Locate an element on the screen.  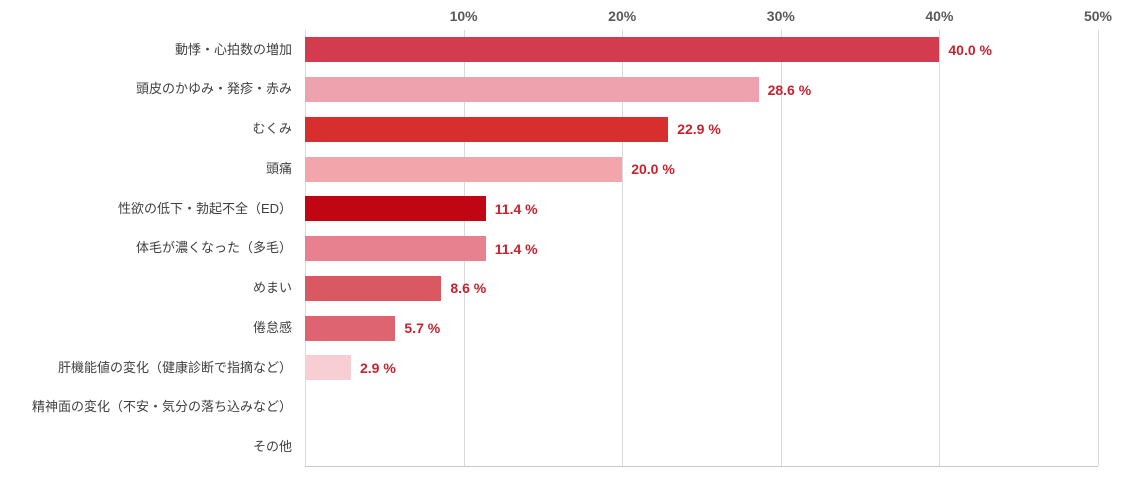
category-label: その他 is located at coordinates (272, 447).